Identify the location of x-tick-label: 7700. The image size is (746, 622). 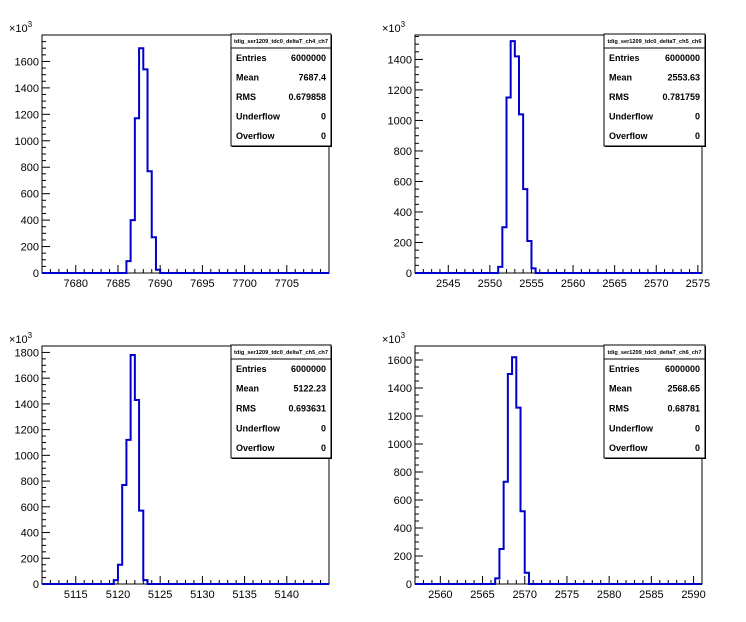
(244, 284).